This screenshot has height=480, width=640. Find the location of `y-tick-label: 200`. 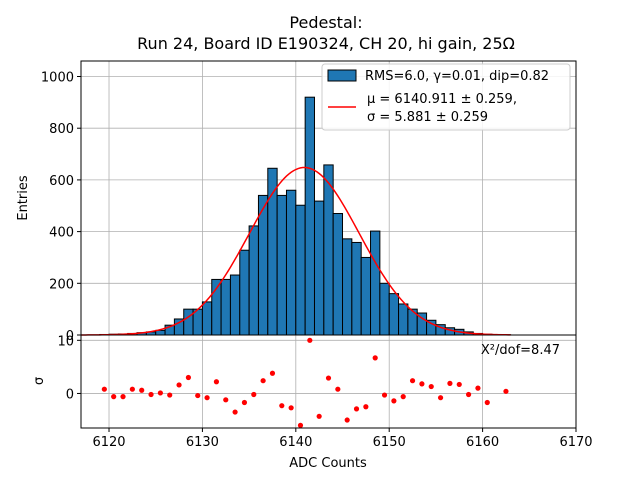

y-tick-label: 200 is located at coordinates (61, 284).